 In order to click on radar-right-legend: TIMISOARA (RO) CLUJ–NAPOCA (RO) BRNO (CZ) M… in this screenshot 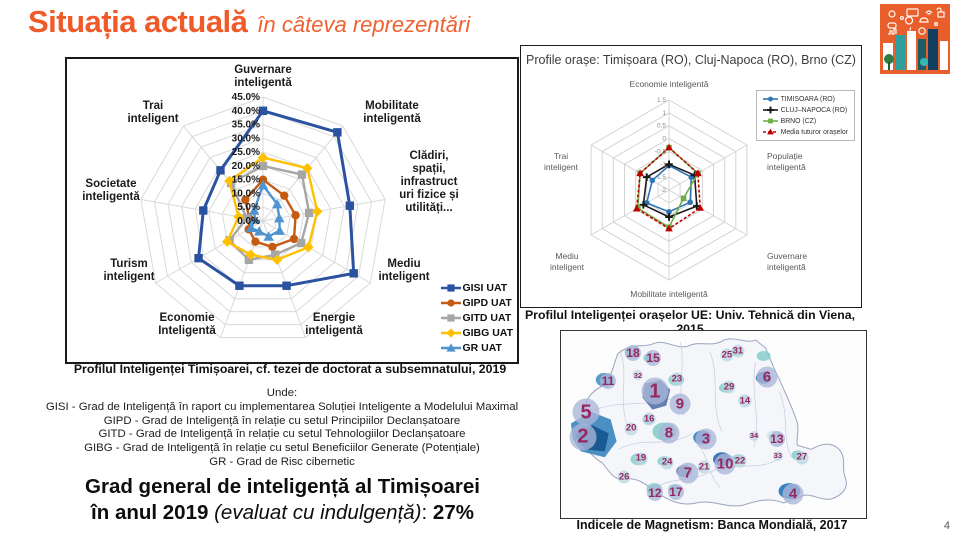, I will do `click(805, 115)`.